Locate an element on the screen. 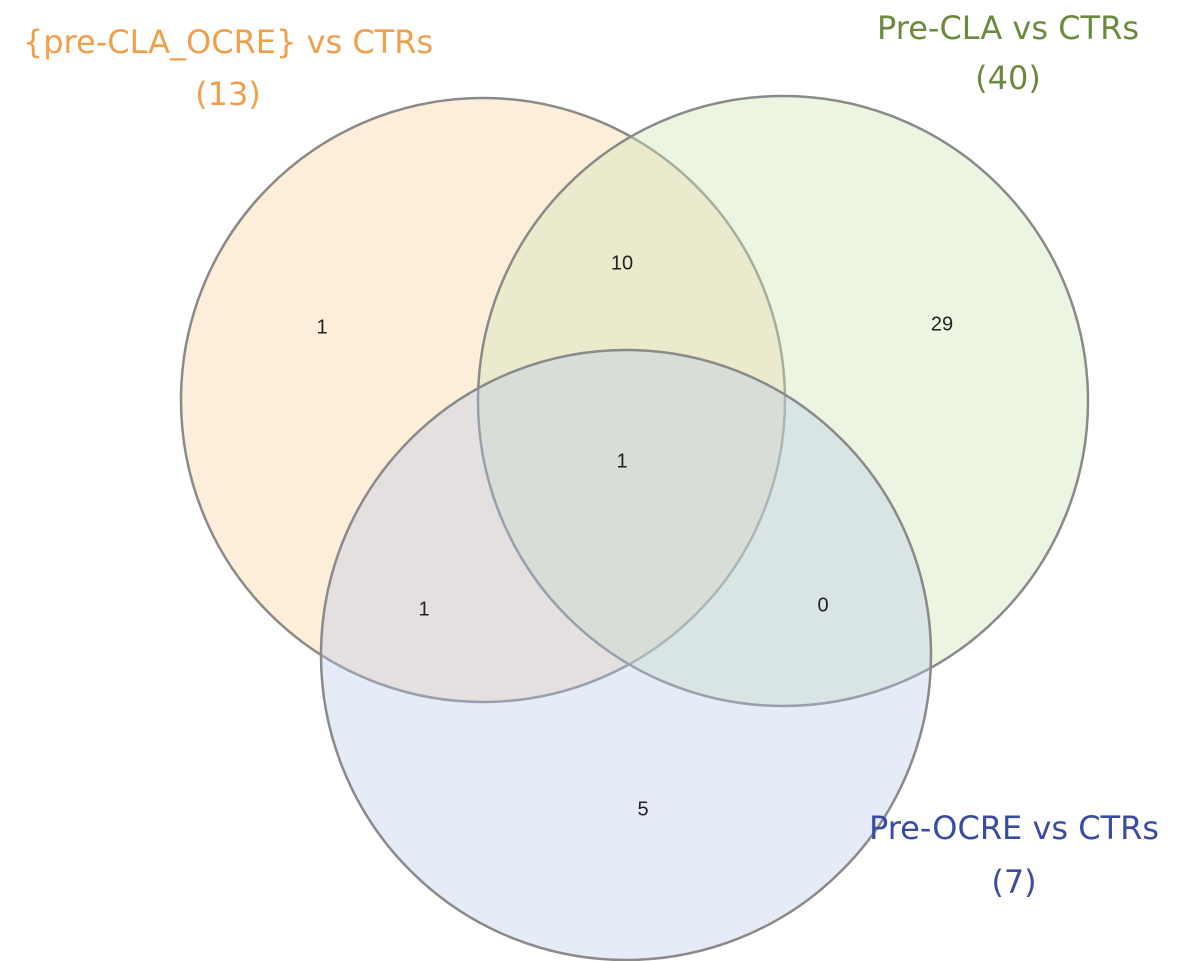 This screenshot has width=1185, height=961. set-name: Pre-CLA vs CTRs is located at coordinates (1008, 28).